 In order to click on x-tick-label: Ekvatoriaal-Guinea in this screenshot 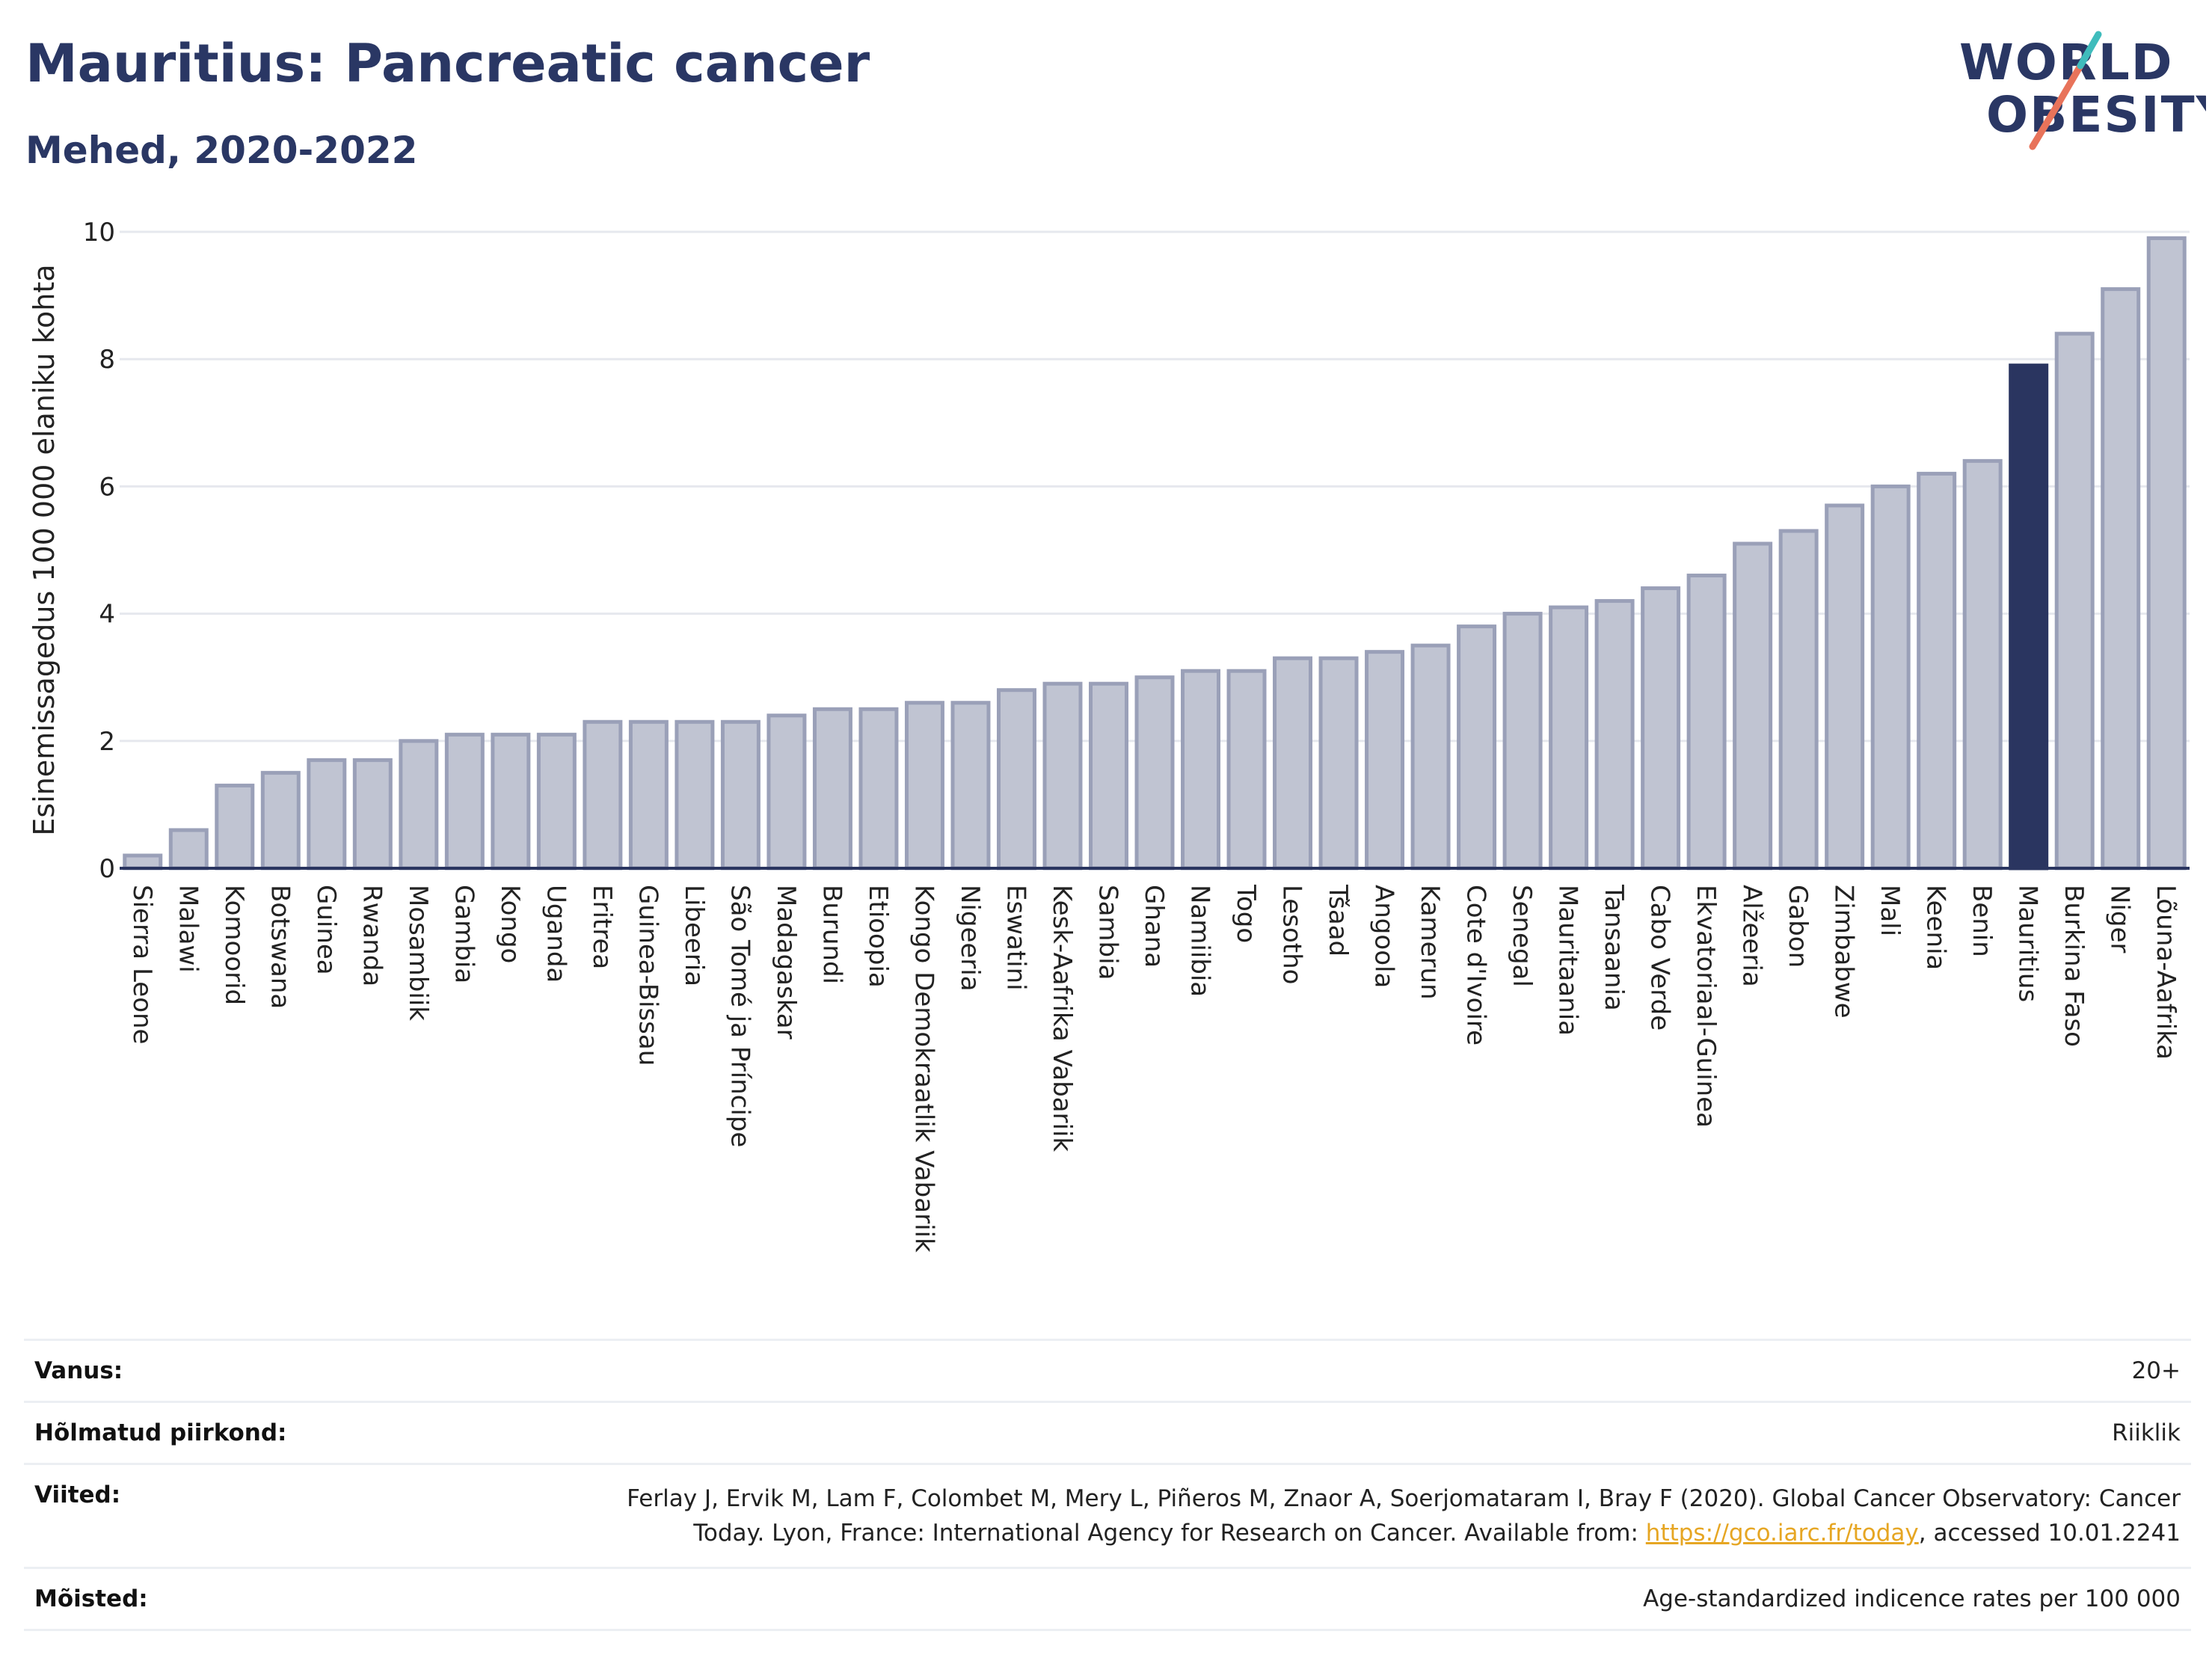, I will do `click(1706, 1006)`.